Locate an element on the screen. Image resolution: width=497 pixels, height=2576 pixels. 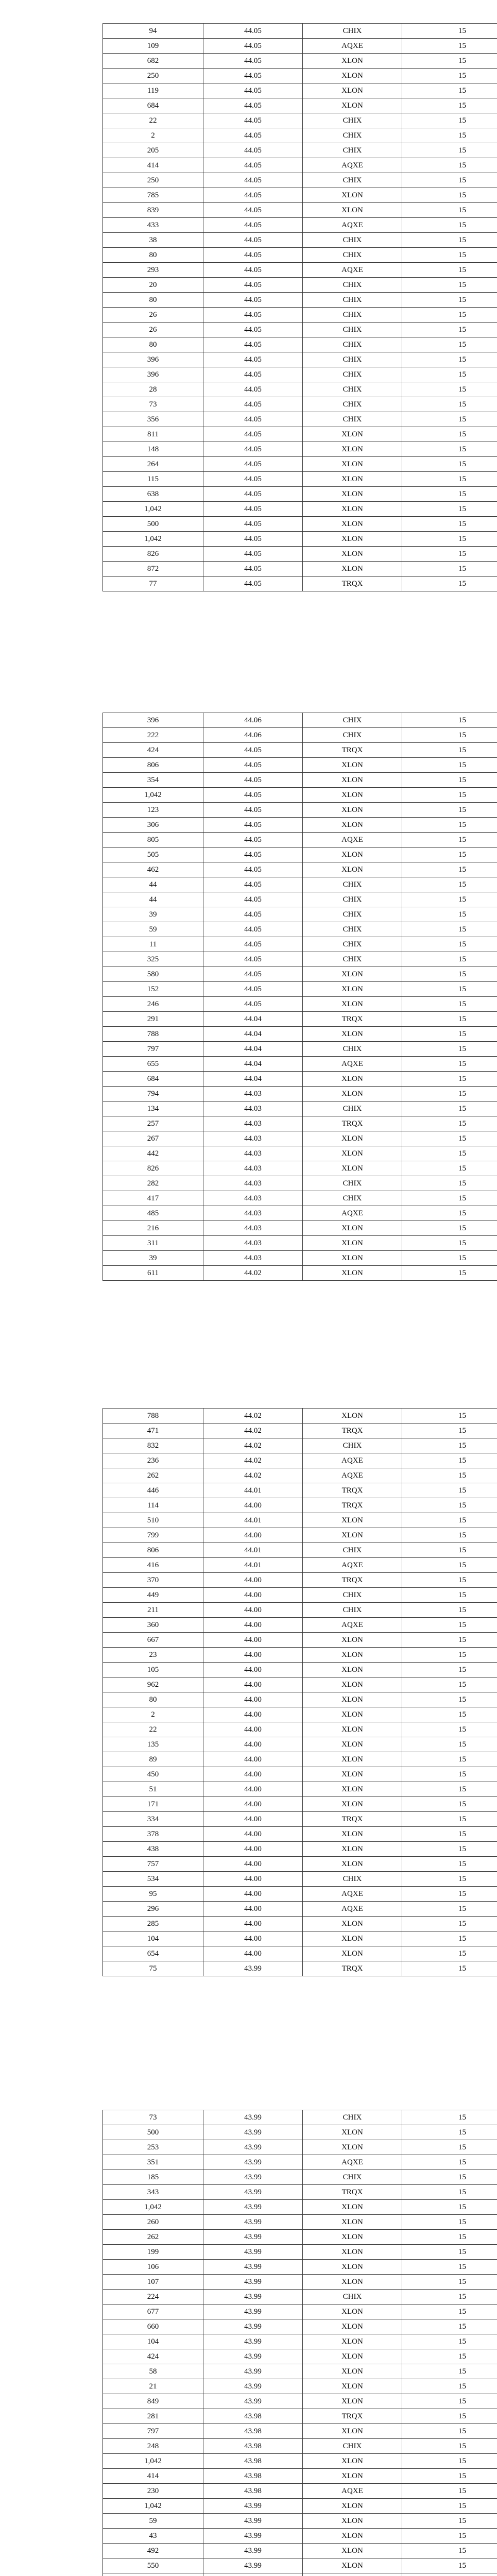
cell-shares: 500 is located at coordinates (152, 2132).